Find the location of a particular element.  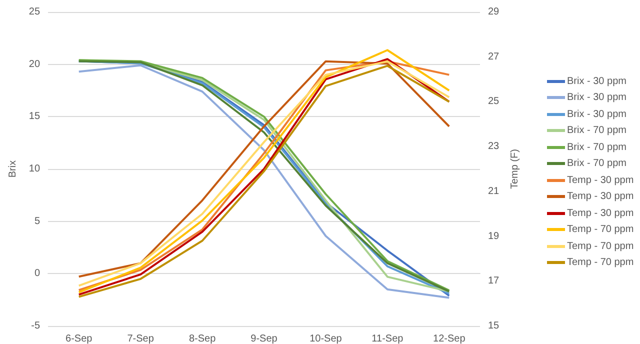

y-tick-label: 5 is located at coordinates (37, 221).